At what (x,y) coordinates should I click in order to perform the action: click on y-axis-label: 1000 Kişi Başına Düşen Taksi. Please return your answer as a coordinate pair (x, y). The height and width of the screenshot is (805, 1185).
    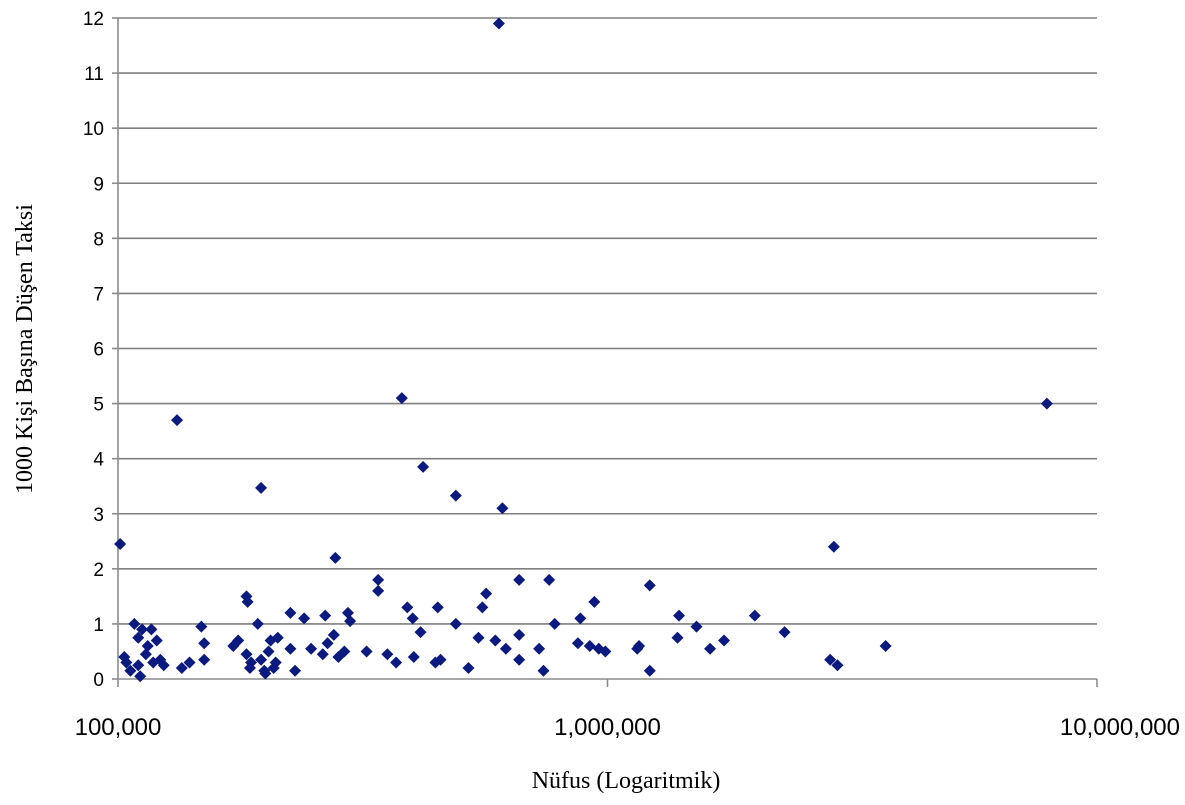
    Looking at the image, I should click on (25, 349).